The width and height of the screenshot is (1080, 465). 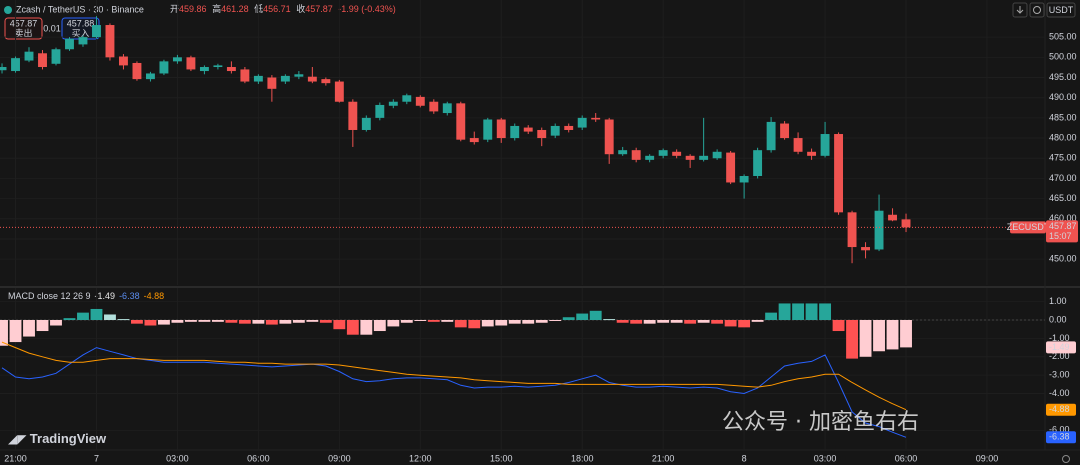 What do you see at coordinates (105, 296) in the screenshot?
I see `hist-value: -1.49` at bounding box center [105, 296].